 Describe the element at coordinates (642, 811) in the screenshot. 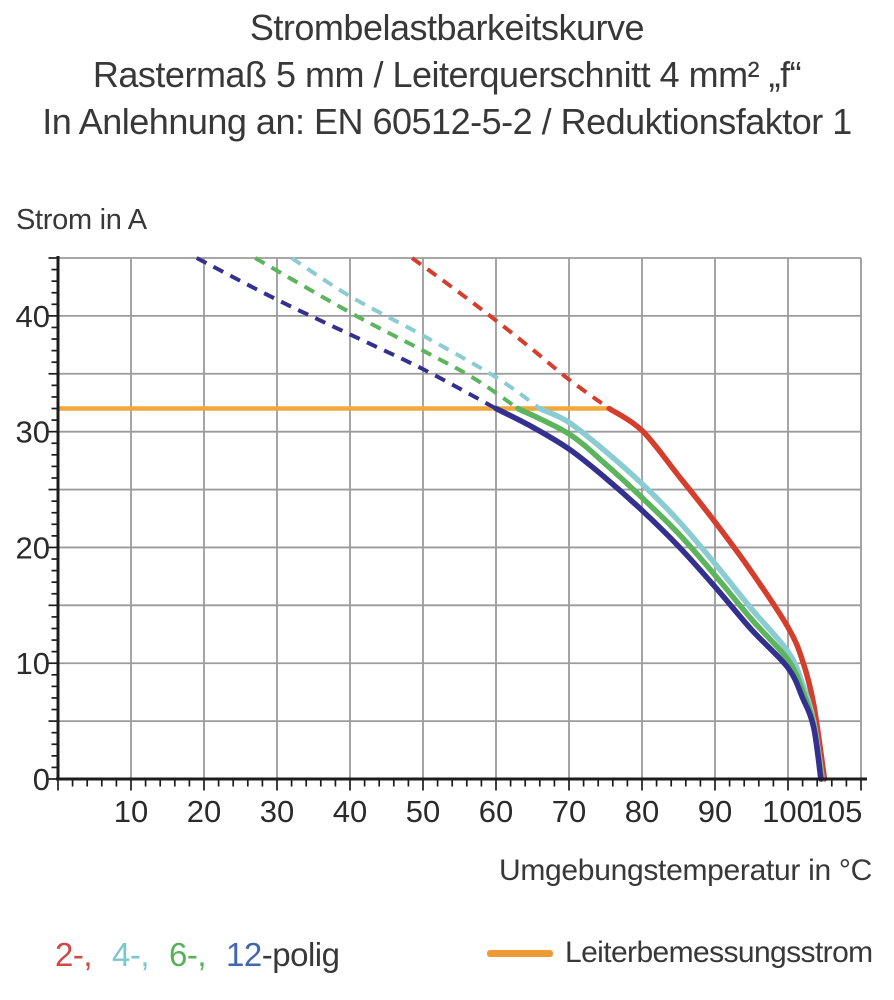

I see `x-tick-label-80: 80` at that location.